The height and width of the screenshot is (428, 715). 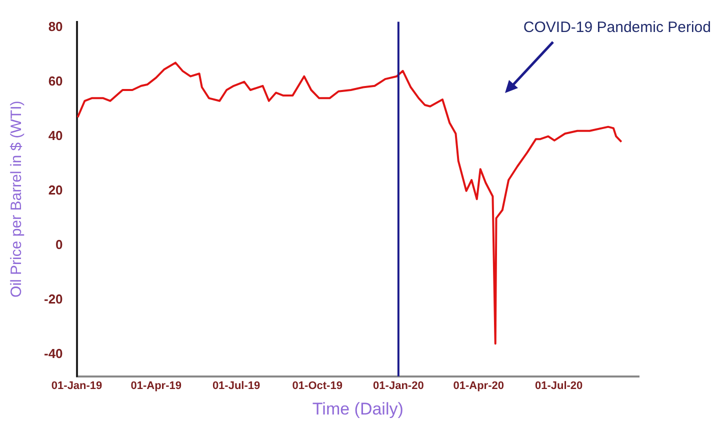 I want to click on y-tick-label: 60, so click(x=55, y=80).